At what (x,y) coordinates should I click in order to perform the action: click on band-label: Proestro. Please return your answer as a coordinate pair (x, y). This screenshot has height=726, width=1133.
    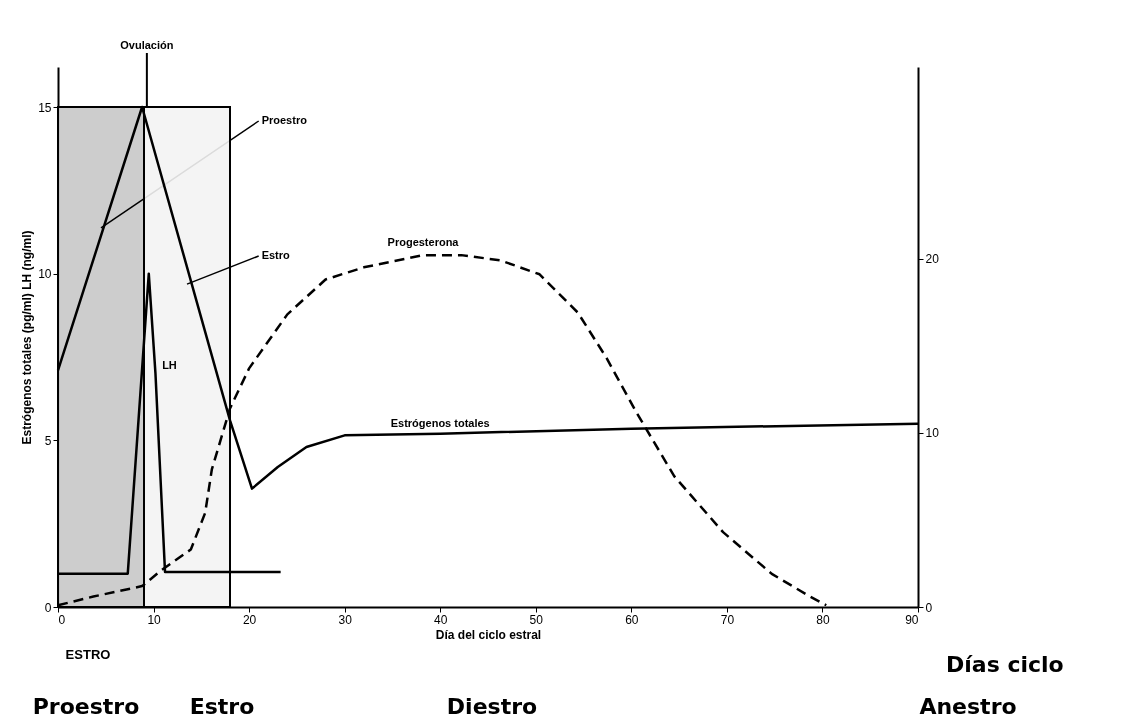
    Looking at the image, I should click on (284, 120).